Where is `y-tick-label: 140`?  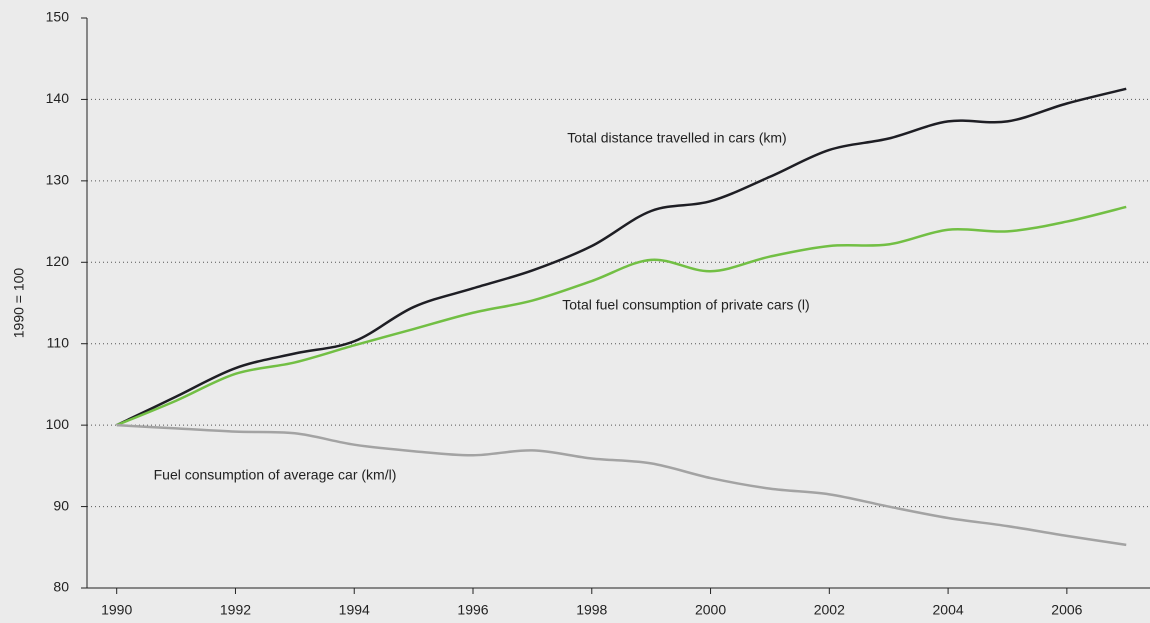 y-tick-label: 140 is located at coordinates (58, 98).